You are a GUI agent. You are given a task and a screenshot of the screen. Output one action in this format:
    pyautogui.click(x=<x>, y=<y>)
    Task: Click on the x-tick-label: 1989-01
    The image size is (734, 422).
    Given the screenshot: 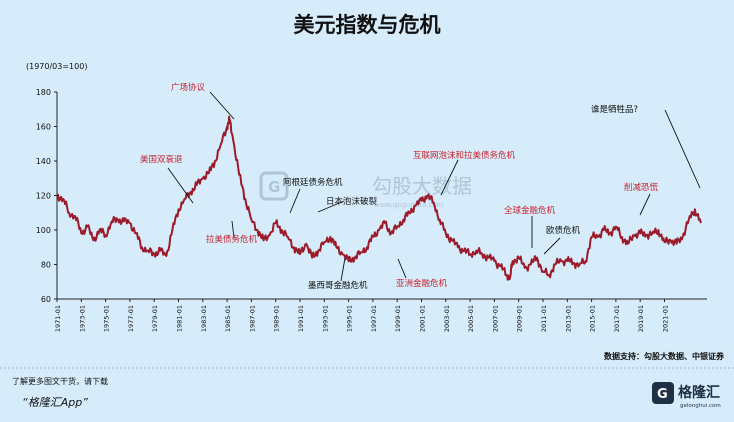 What is the action you would take?
    pyautogui.click(x=277, y=318)
    